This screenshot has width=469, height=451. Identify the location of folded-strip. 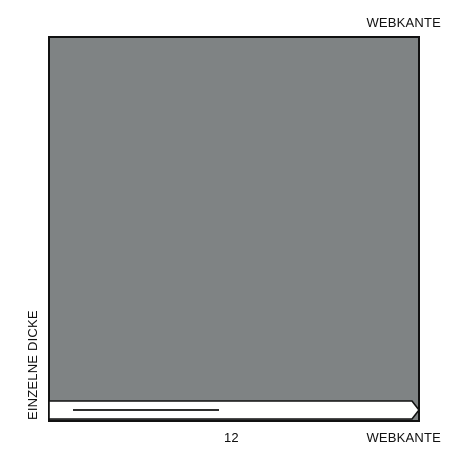
(234, 410).